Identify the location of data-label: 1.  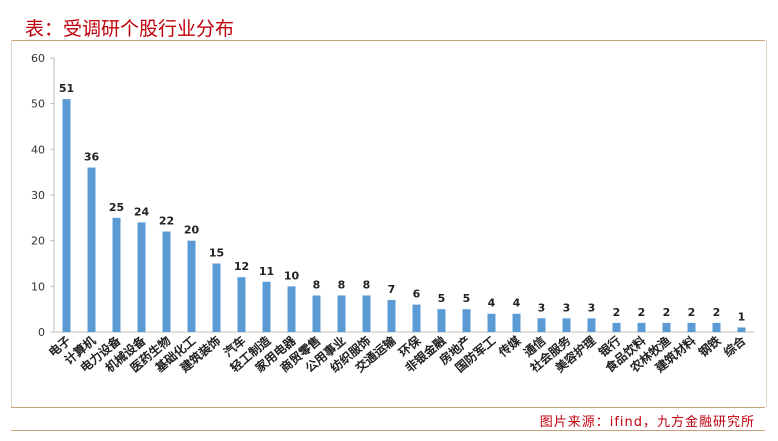
(742, 316).